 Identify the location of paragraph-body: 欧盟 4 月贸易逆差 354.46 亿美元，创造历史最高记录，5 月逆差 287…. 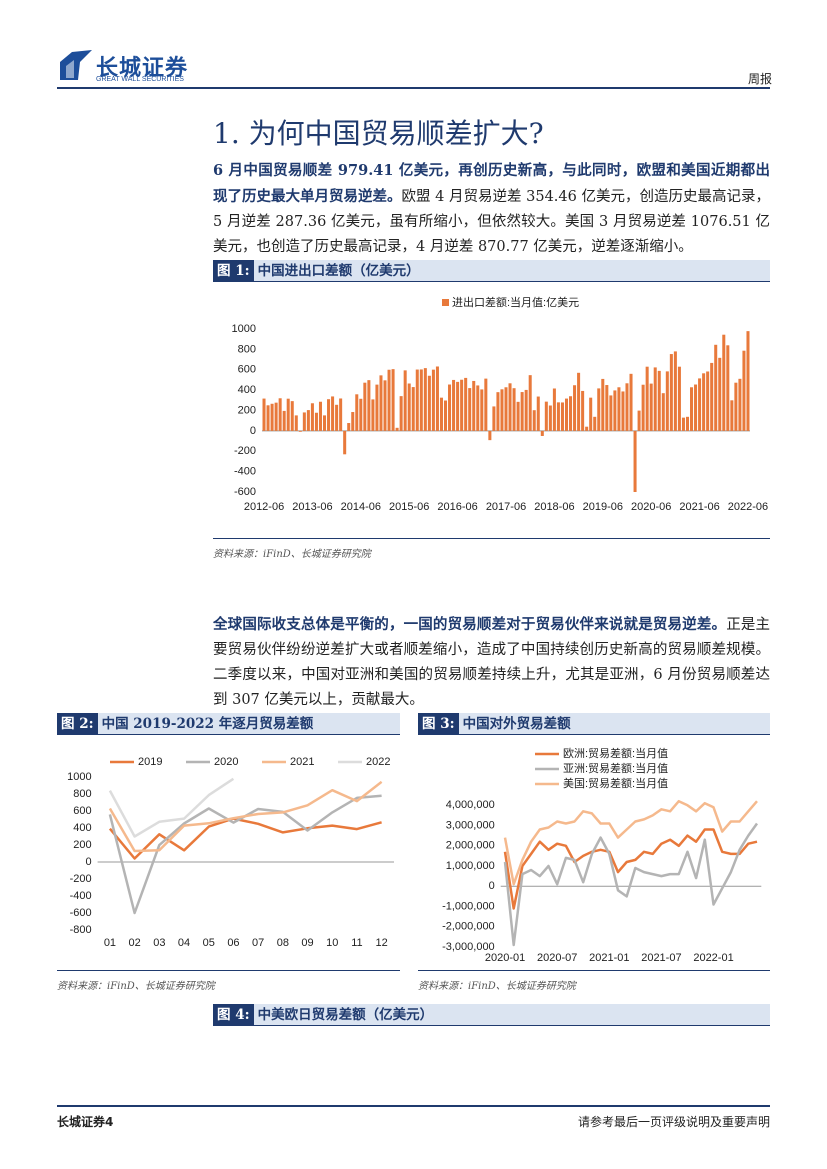
(492, 222).